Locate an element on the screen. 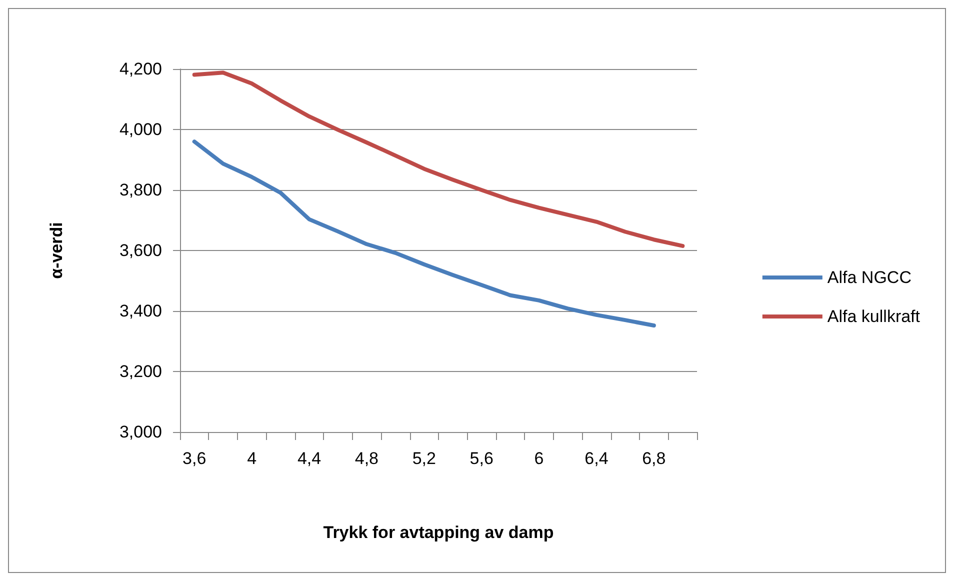 The height and width of the screenshot is (583, 956). x-tick-label: 4 is located at coordinates (252, 458).